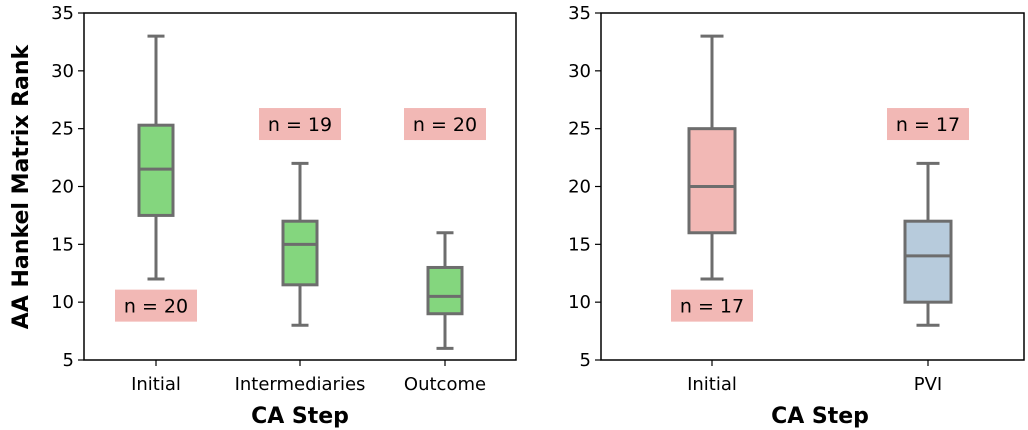  I want to click on chart1-y-tick-label: 25, so click(62, 129).